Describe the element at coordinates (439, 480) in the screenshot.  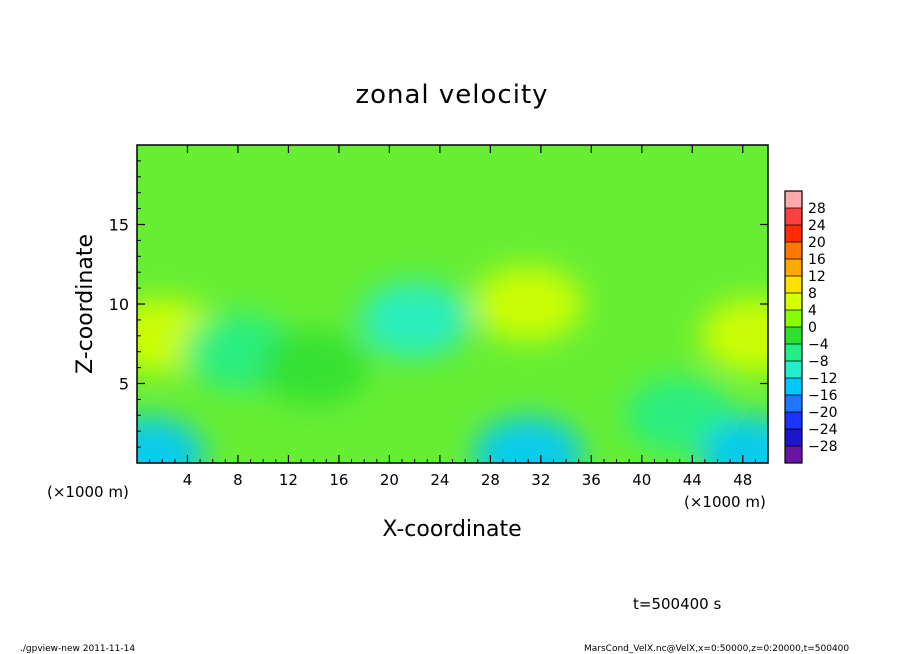
I see `x-tick-label: 24` at that location.